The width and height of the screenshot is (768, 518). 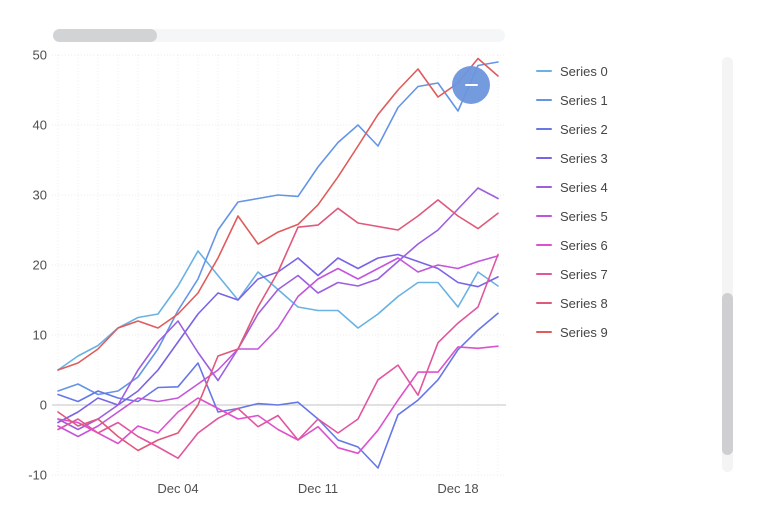 I want to click on legend-label: Series 1, so click(x=584, y=100).